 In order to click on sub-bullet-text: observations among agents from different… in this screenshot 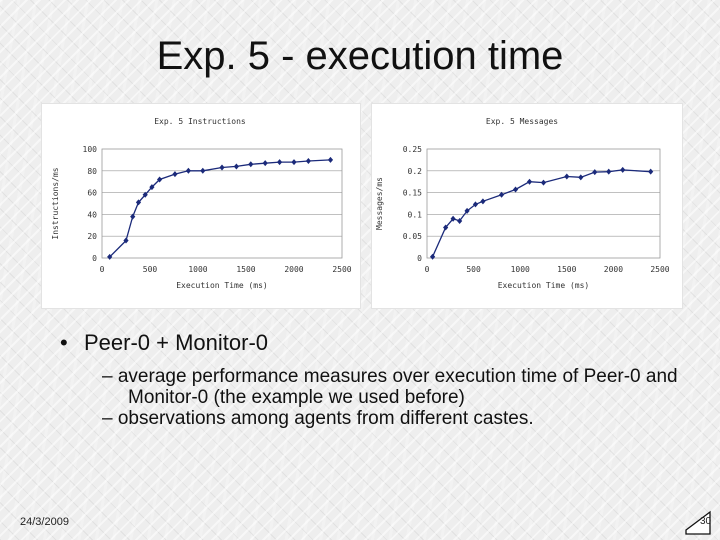, I will do `click(325, 418)`.